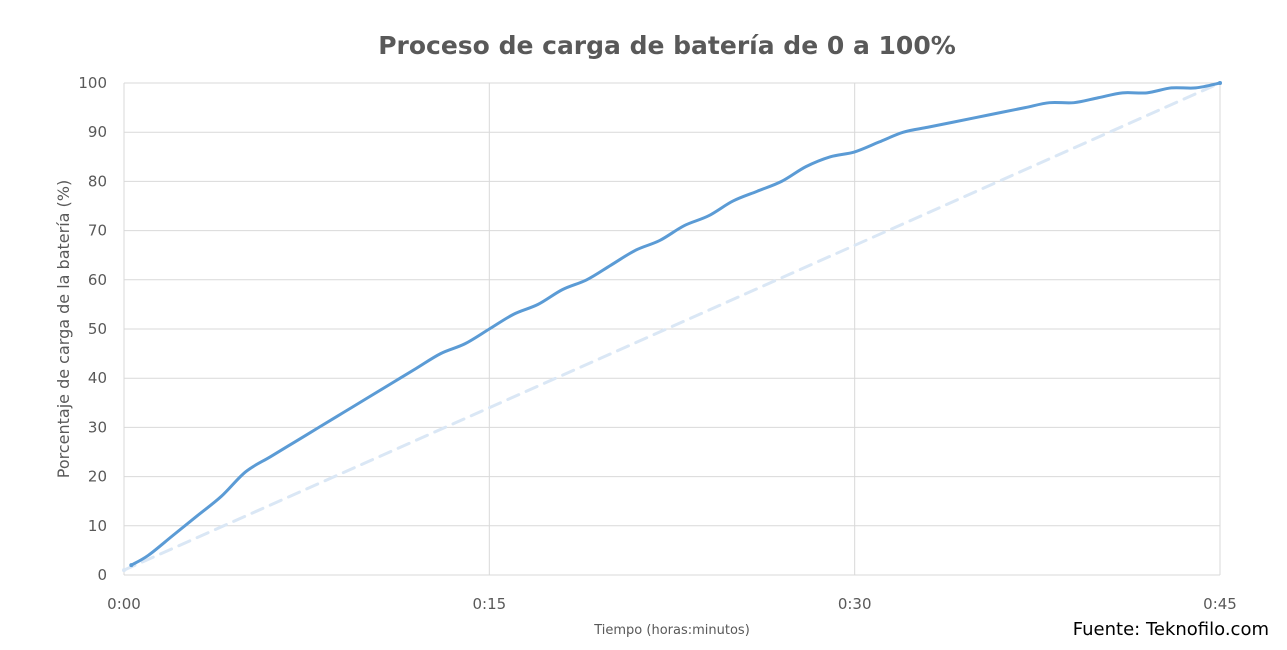 Image resolution: width=1287 pixels, height=650 pixels. Describe the element at coordinates (489, 604) in the screenshot. I see `x-tick-label: 0:15` at that location.